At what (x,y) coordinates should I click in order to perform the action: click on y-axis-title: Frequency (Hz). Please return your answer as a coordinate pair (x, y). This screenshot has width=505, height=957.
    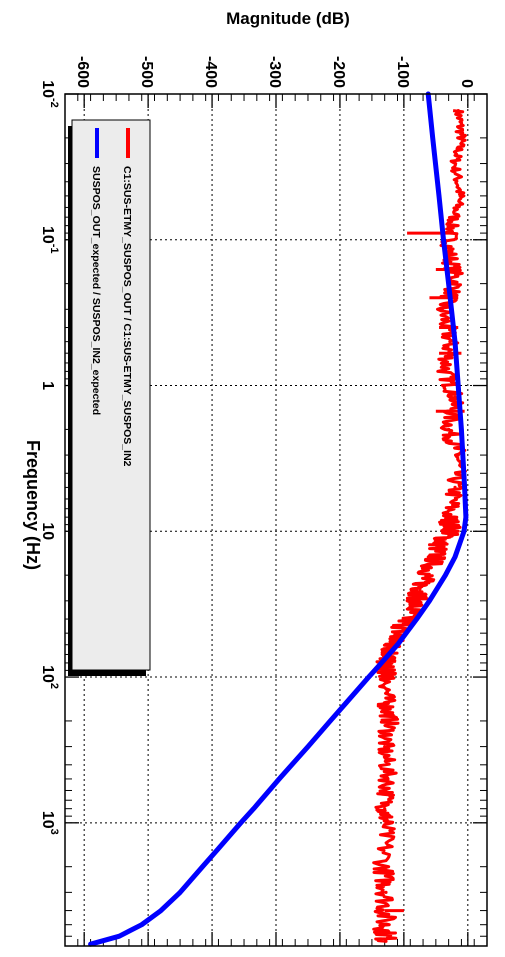
    Looking at the image, I should click on (33, 505).